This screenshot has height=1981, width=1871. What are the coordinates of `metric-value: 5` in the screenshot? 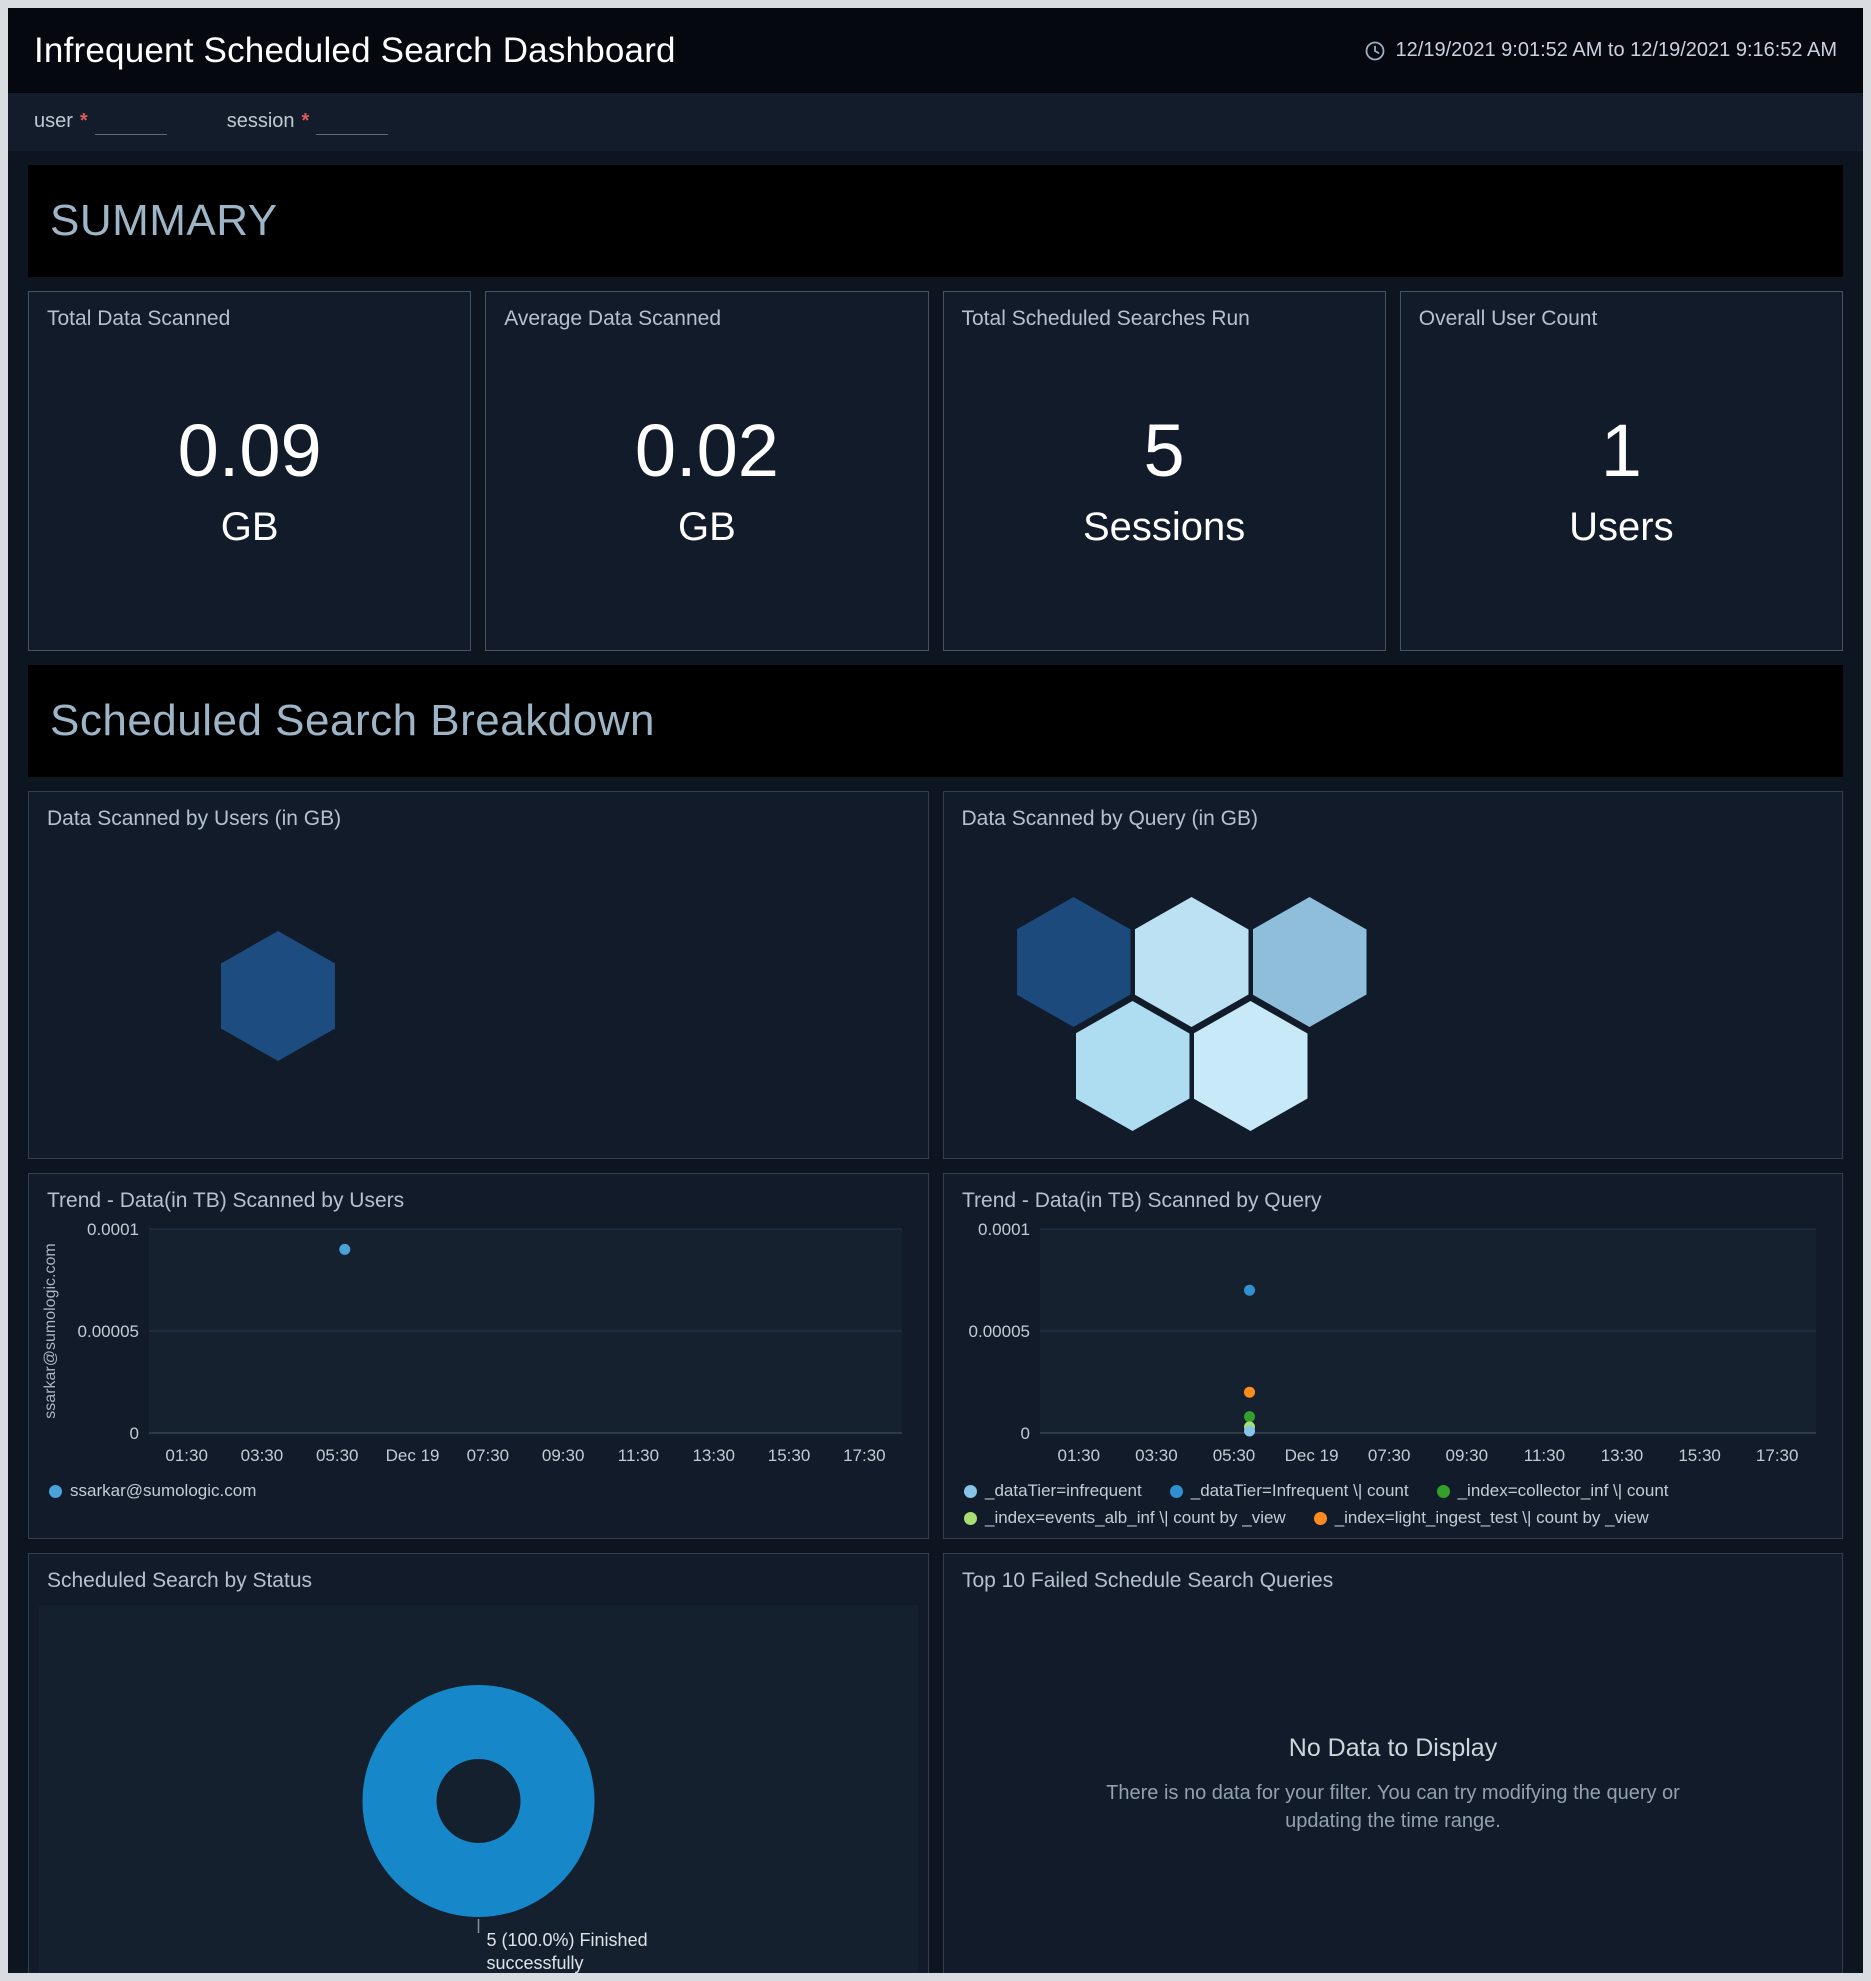 It's located at (1164, 450).